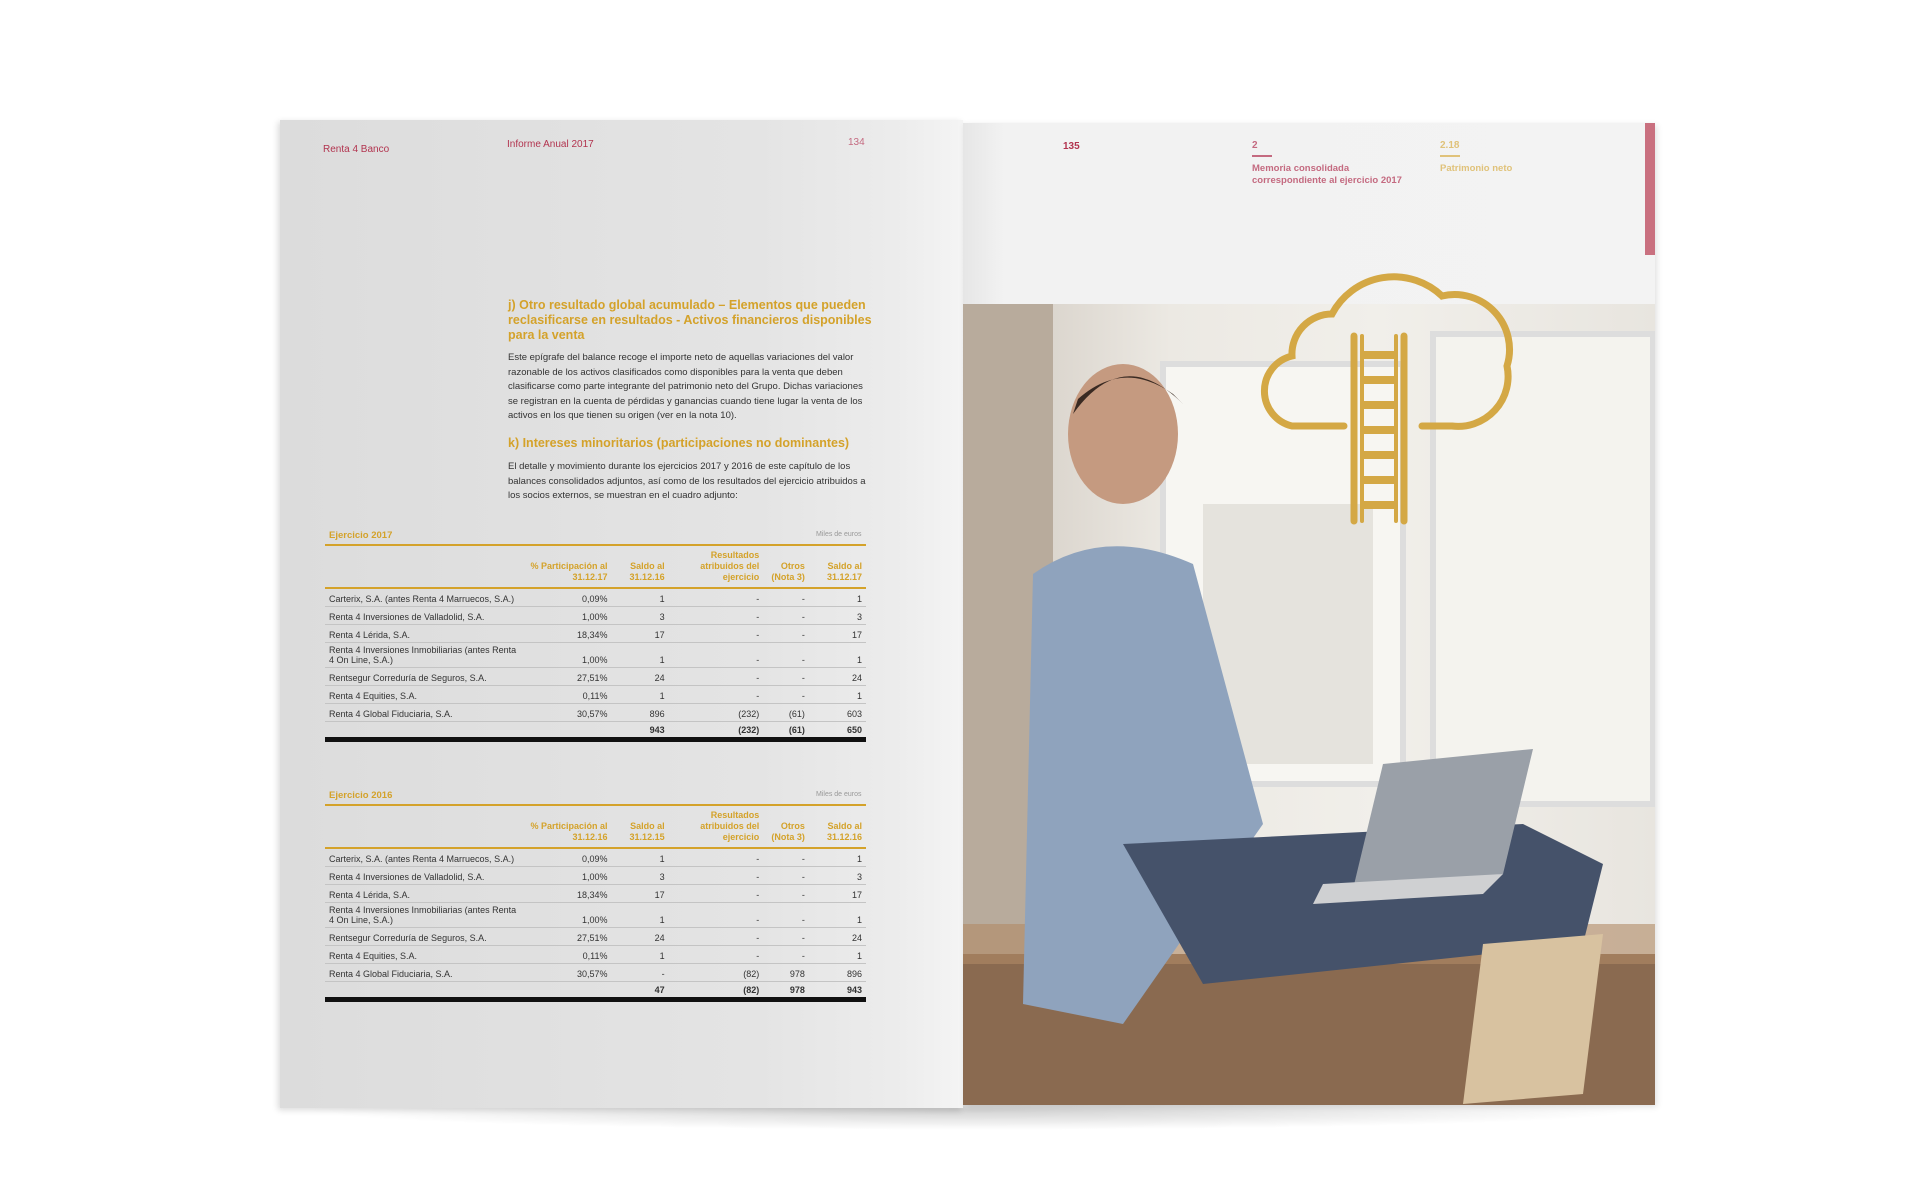 This screenshot has height=1200, width=1920. What do you see at coordinates (568, 954) in the screenshot?
I see `table-cell: 0,11%` at bounding box center [568, 954].